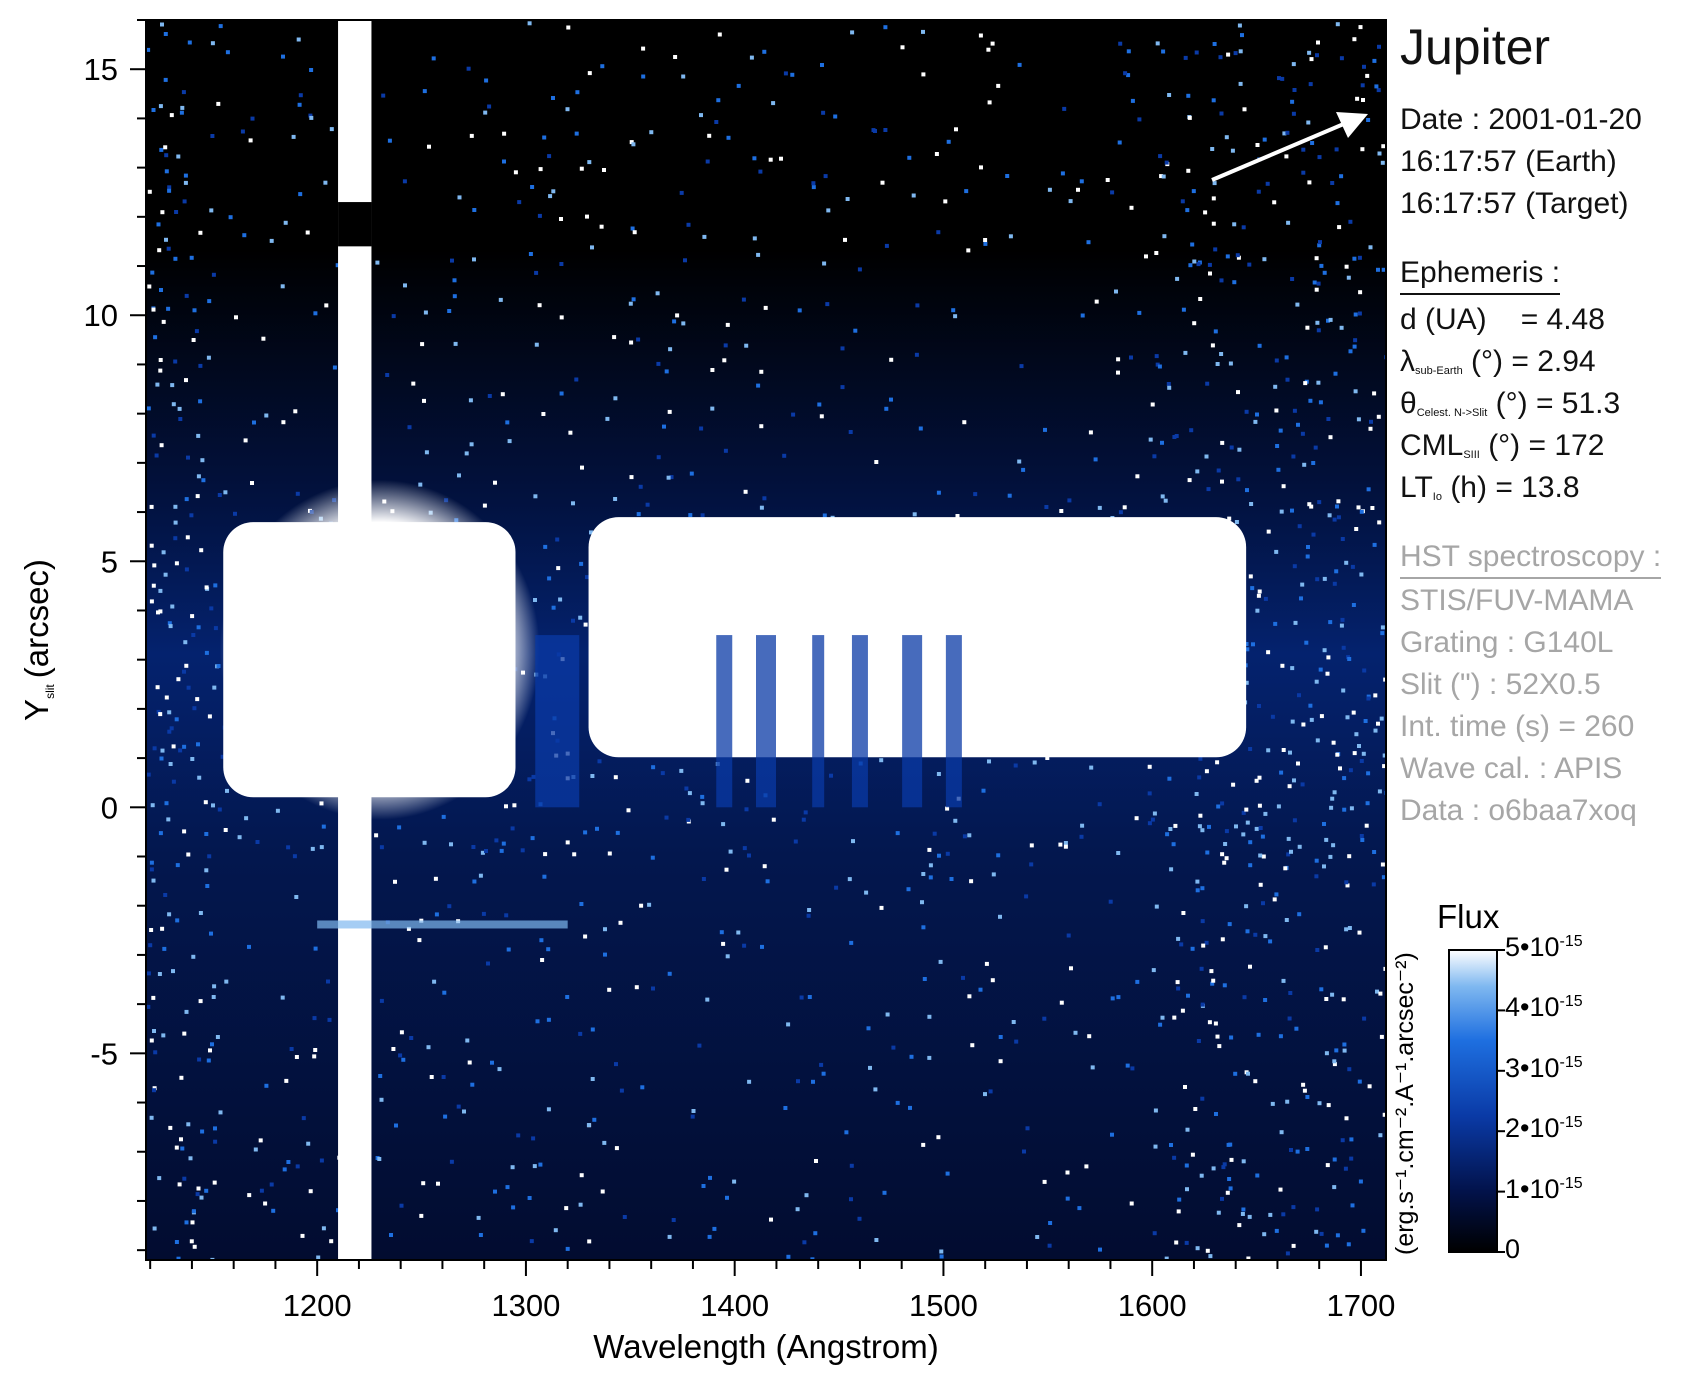 Image resolution: width=1683 pixels, height=1385 pixels. What do you see at coordinates (1152, 1305) in the screenshot?
I see `x-tick-label: 1600` at bounding box center [1152, 1305].